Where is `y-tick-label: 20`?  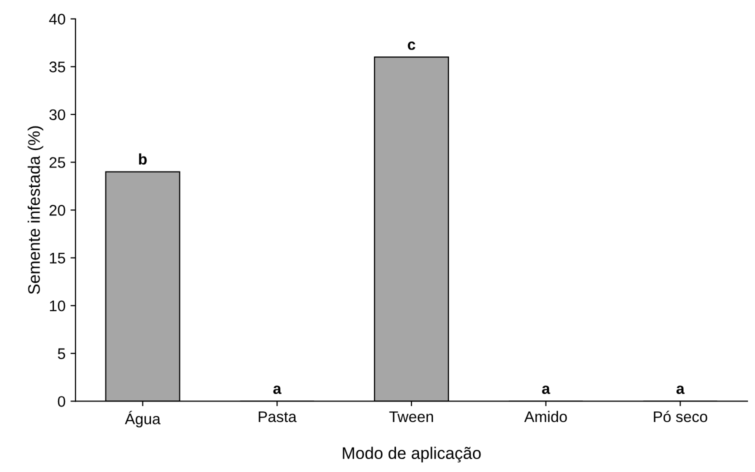
y-tick-label: 20 is located at coordinates (58, 210).